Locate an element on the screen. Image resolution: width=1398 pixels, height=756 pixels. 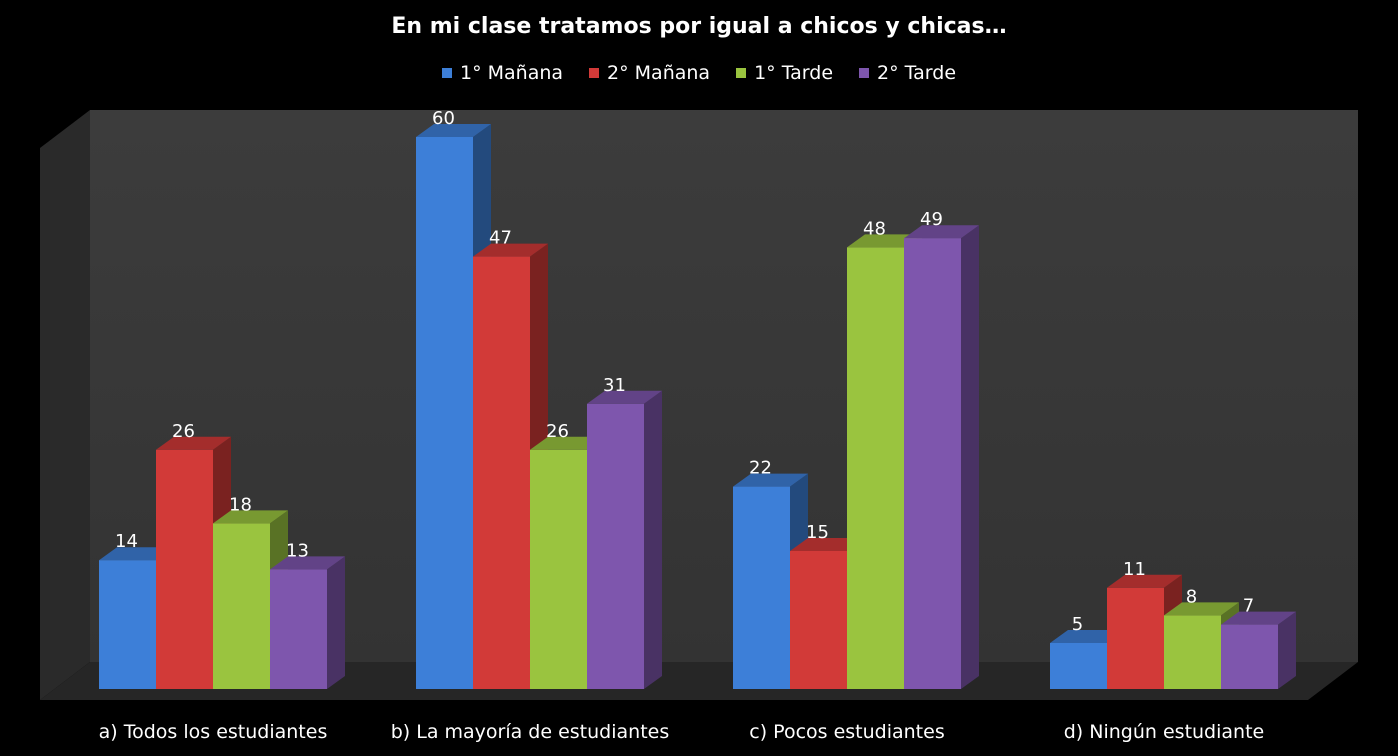
category-label-2: c) Pocos estudiantes is located at coordinates (846, 732).